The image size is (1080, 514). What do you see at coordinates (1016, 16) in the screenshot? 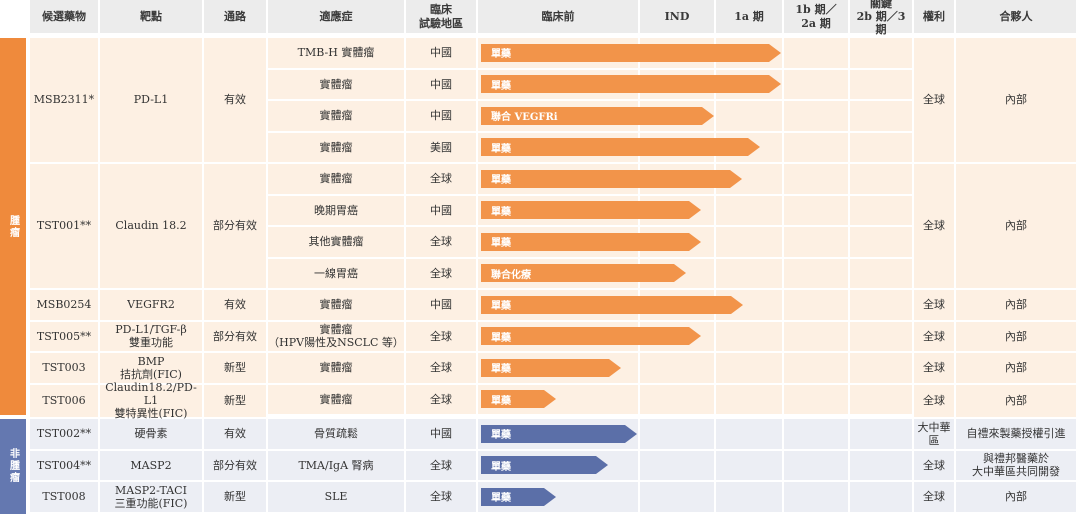
I see `header-partner: 合夥人` at bounding box center [1016, 16].